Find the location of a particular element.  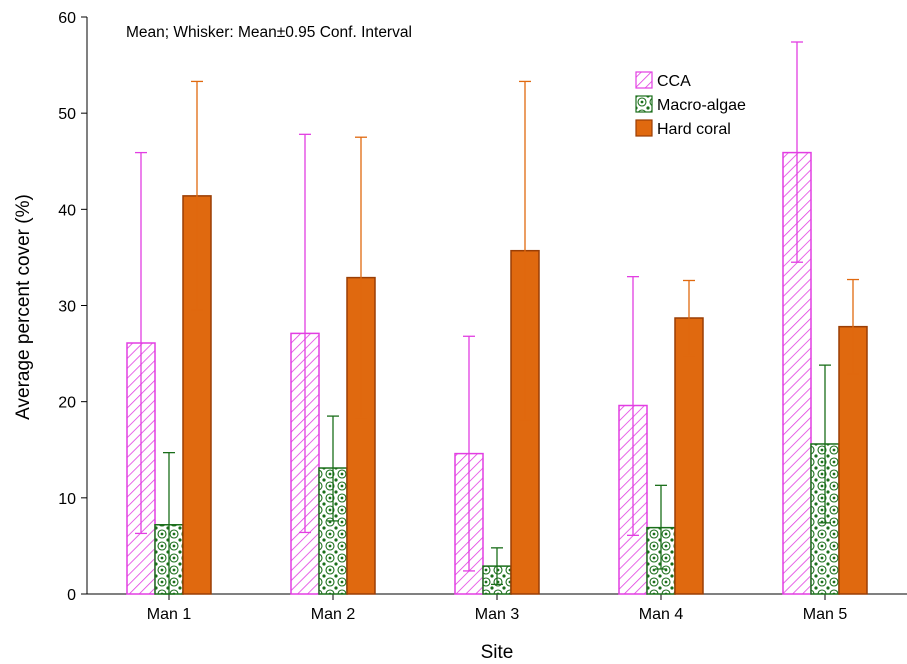

x-tick-label: Man 5 is located at coordinates (825, 614).